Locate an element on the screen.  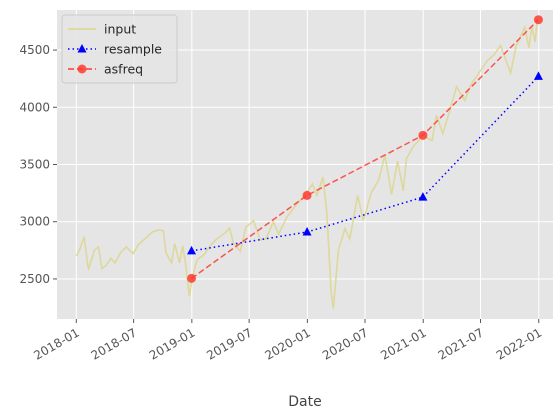
x-tick-label: 2018-01 is located at coordinates (56, 343).